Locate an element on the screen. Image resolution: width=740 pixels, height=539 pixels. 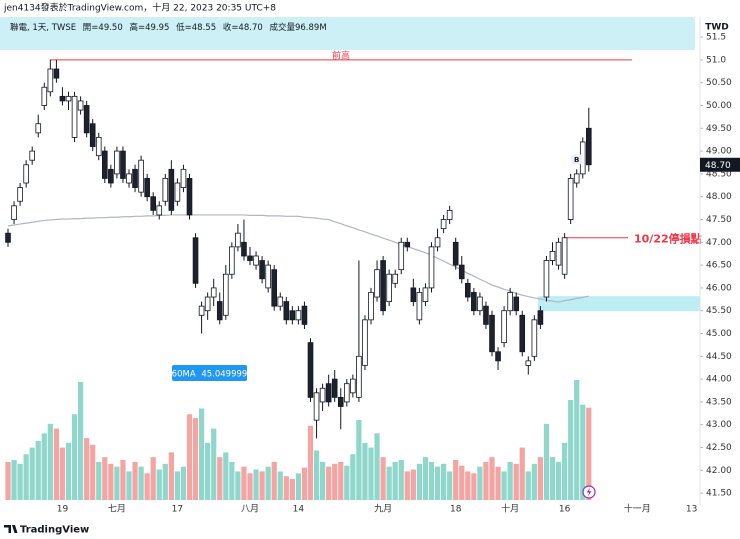
currency: TWD is located at coordinates (717, 28).